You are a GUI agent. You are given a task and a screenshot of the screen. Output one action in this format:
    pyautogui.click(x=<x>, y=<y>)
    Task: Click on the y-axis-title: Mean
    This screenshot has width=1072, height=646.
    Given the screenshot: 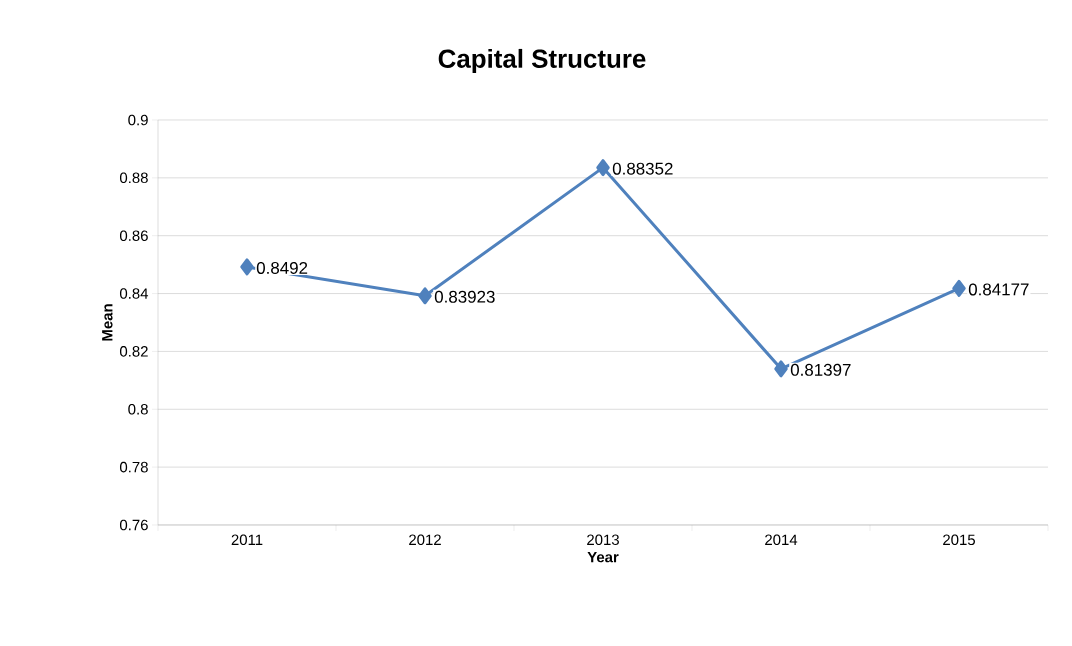 What is the action you would take?
    pyautogui.click(x=107, y=322)
    